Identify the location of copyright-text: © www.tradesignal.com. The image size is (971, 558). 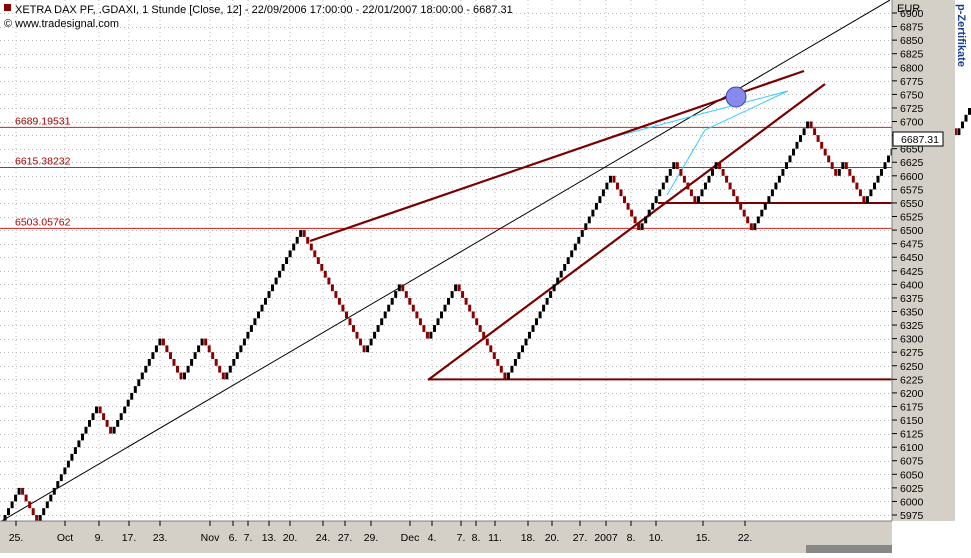
(61, 24).